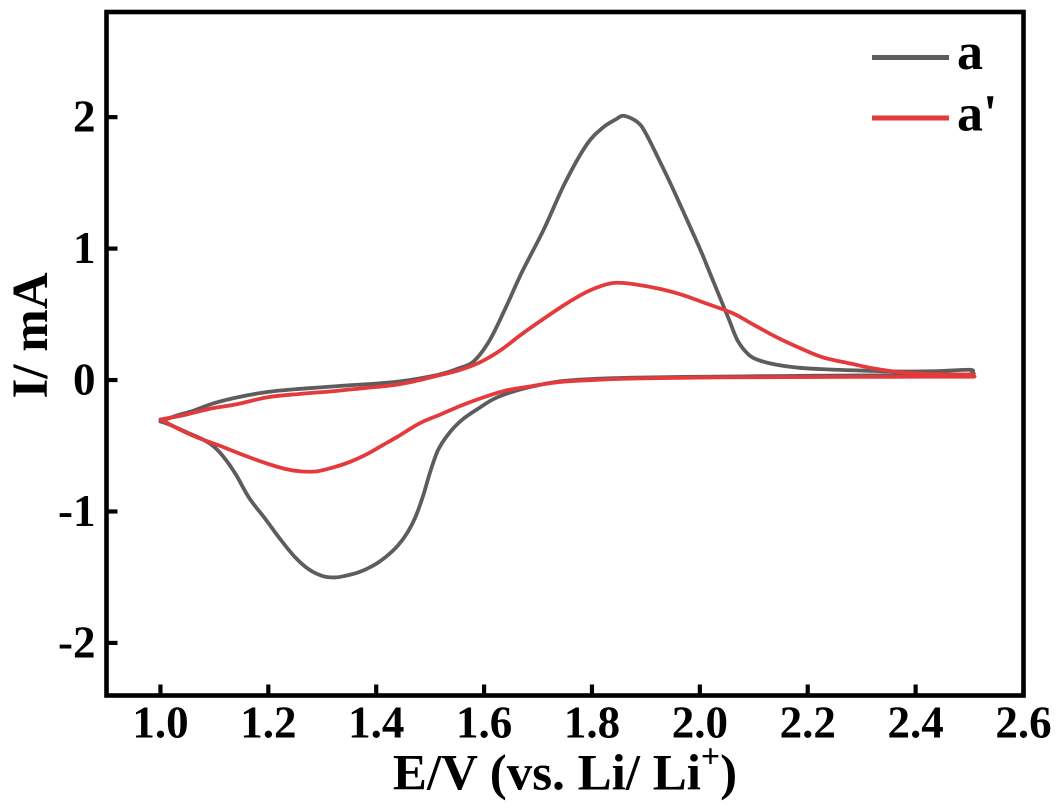 The width and height of the screenshot is (1059, 809). I want to click on x-tick-label: 2.2, so click(808, 723).